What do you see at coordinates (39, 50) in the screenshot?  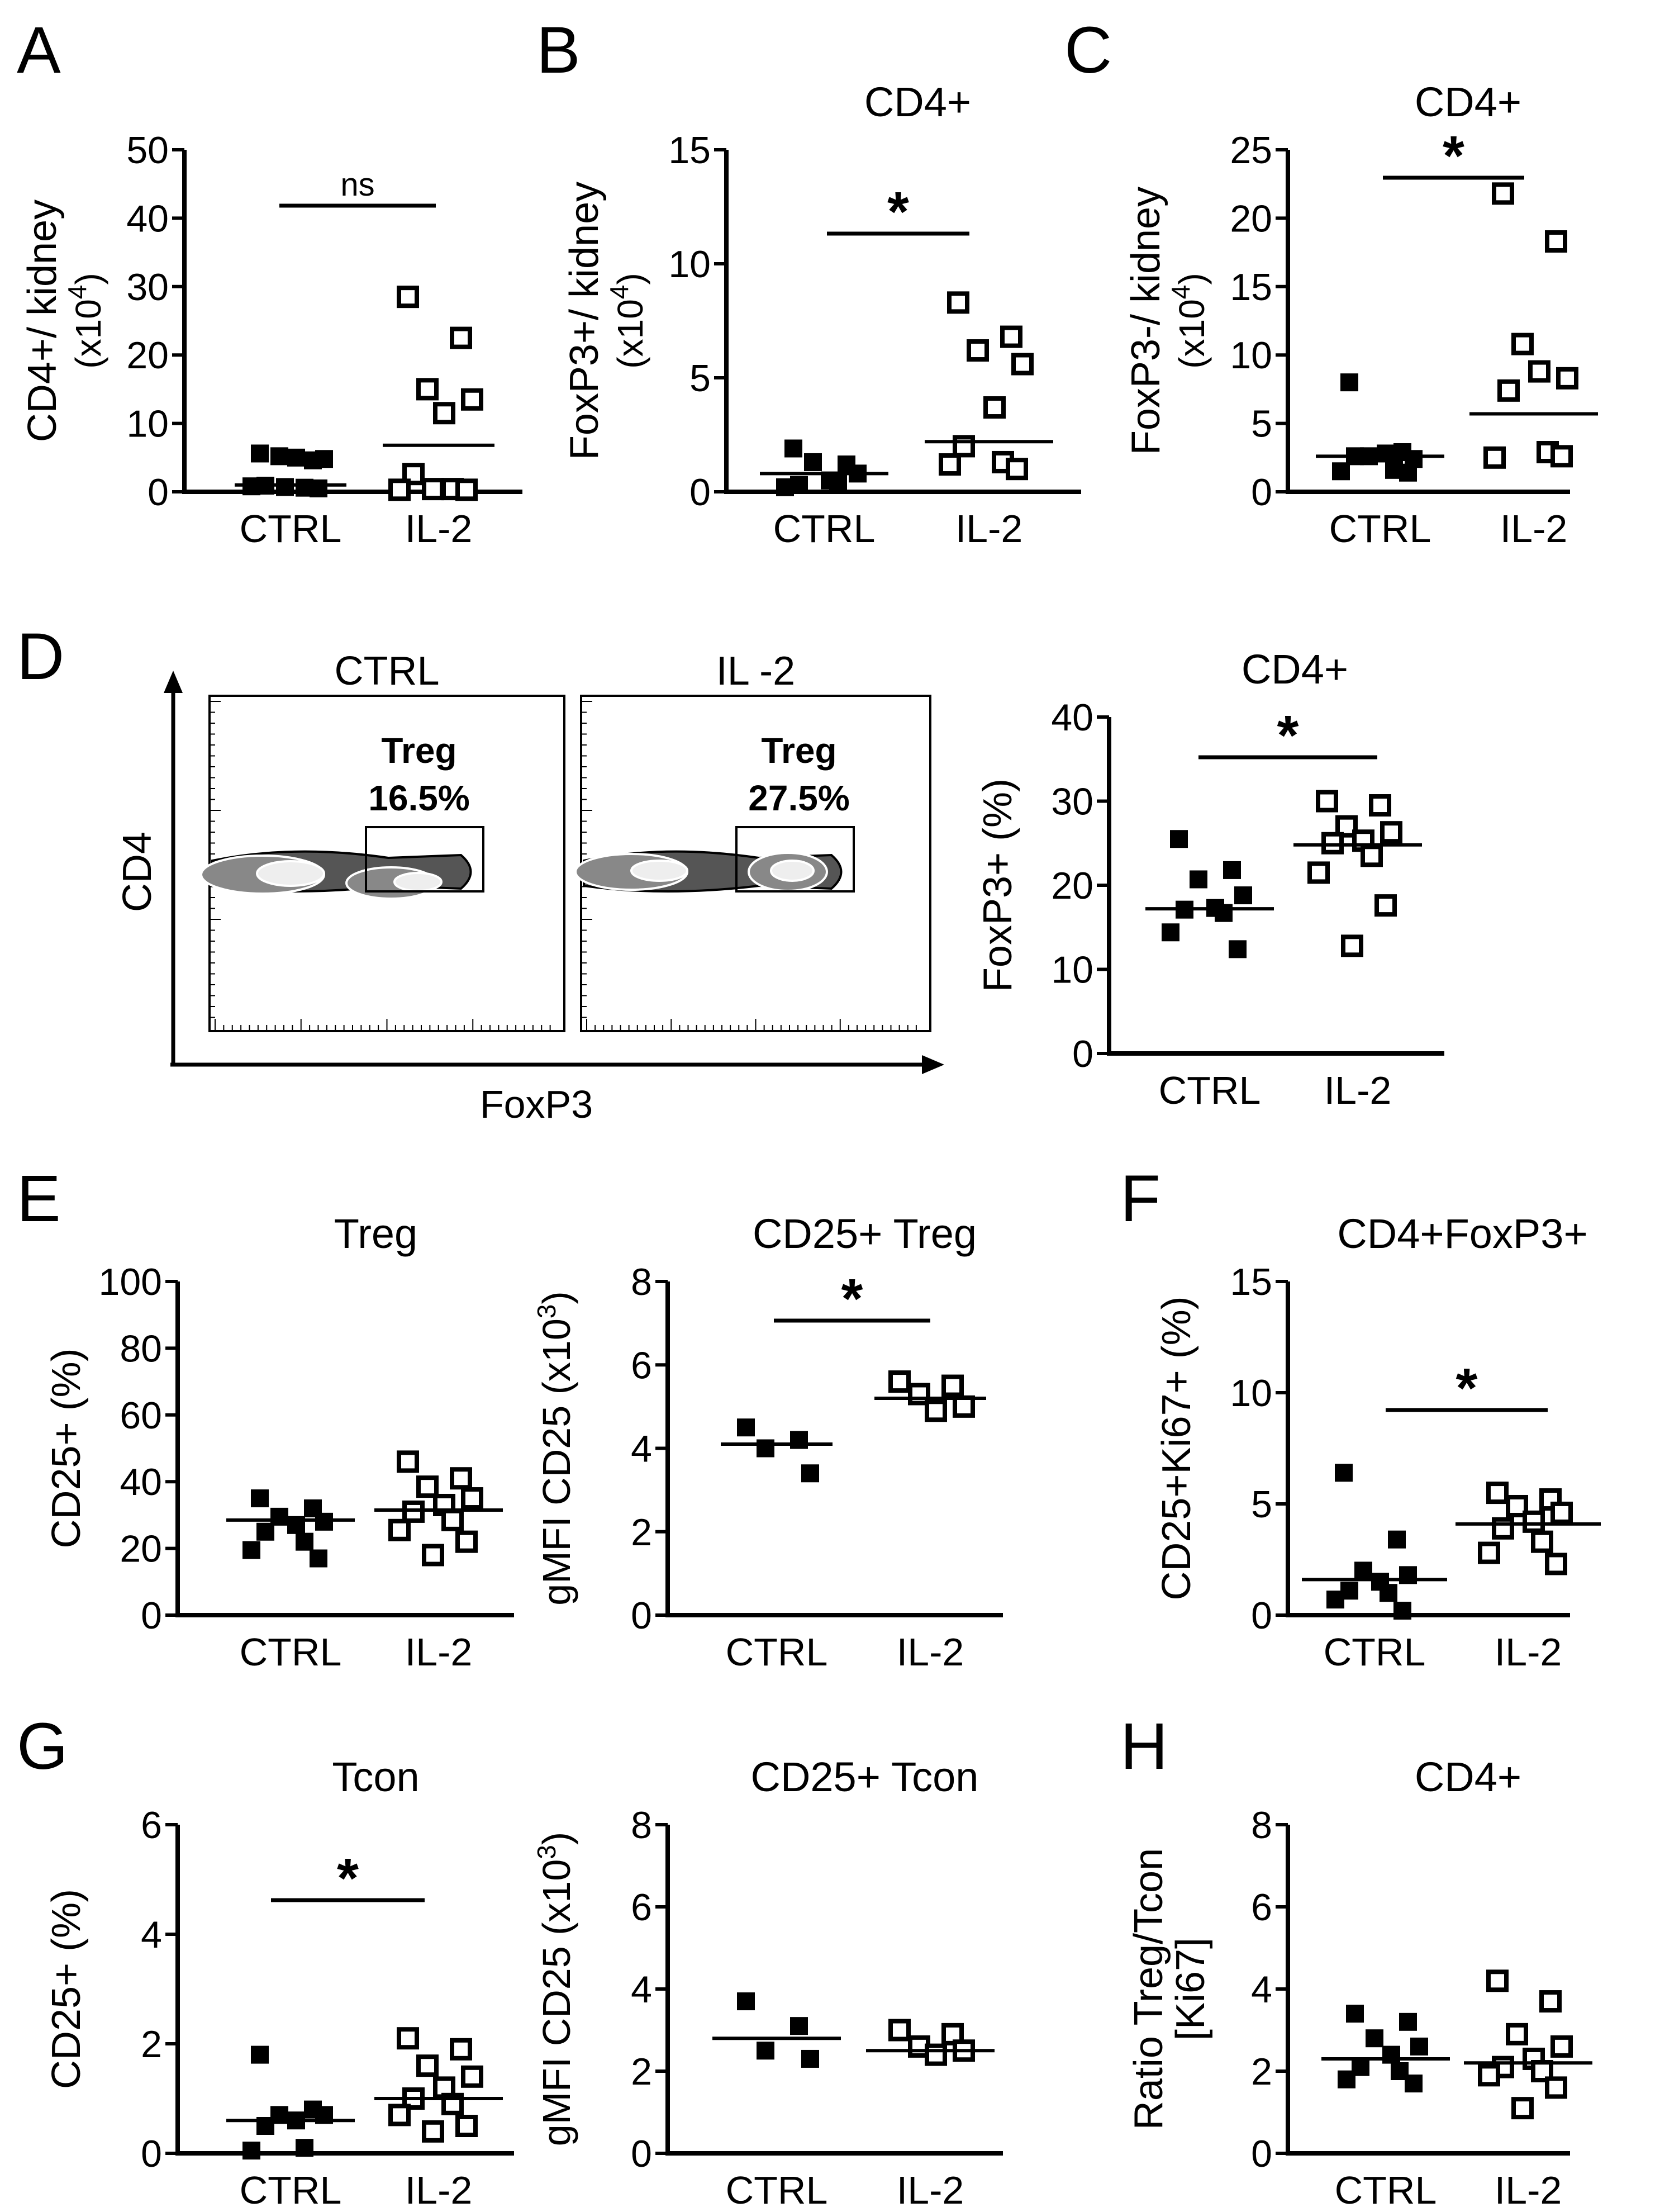 I see `panel-letter-a: A` at bounding box center [39, 50].